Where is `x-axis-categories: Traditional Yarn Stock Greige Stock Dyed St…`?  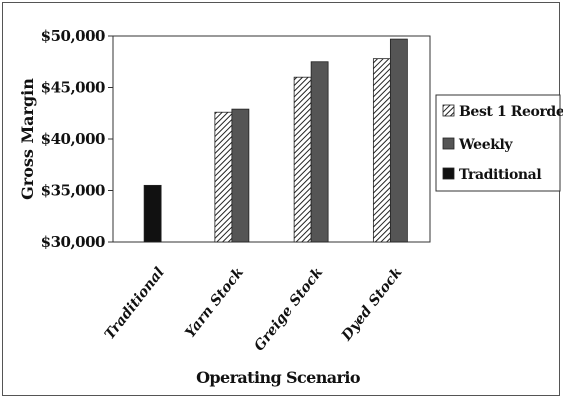
x-axis-categories: Traditional Yarn Stock Greige Stock Dyed St… is located at coordinates (254, 309).